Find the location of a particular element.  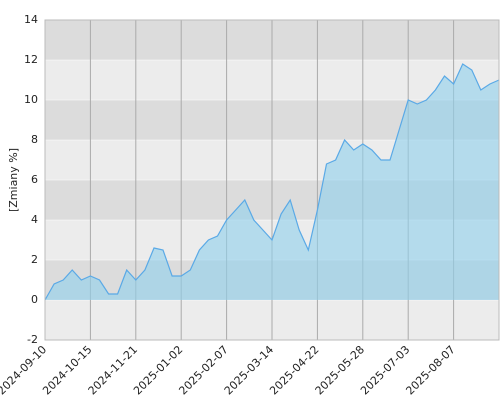

y-tick-label: 10 is located at coordinates (31, 99).